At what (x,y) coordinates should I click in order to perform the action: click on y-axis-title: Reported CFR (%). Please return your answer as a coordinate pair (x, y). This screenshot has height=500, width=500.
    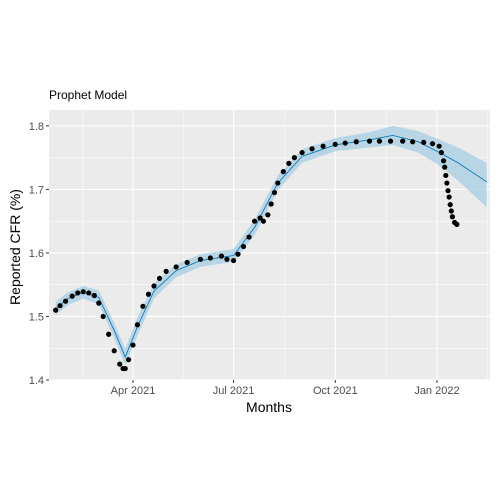
    Looking at the image, I should click on (15, 247).